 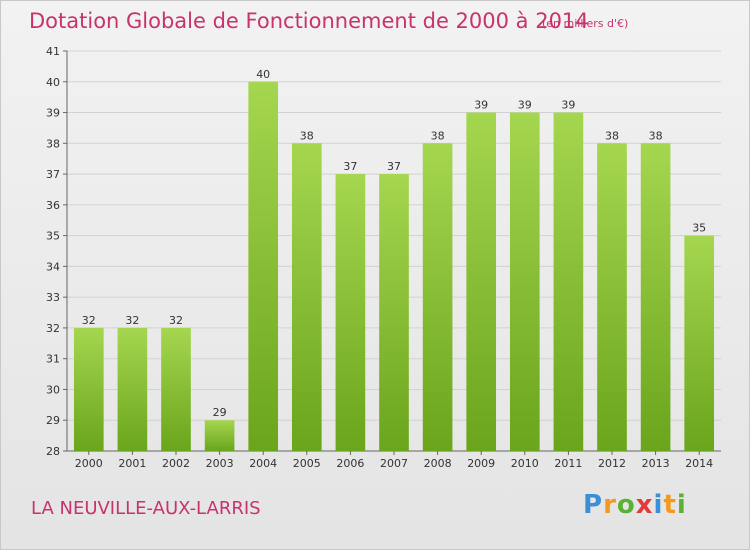 I want to click on y-tick-label: 33, so click(x=53, y=297).